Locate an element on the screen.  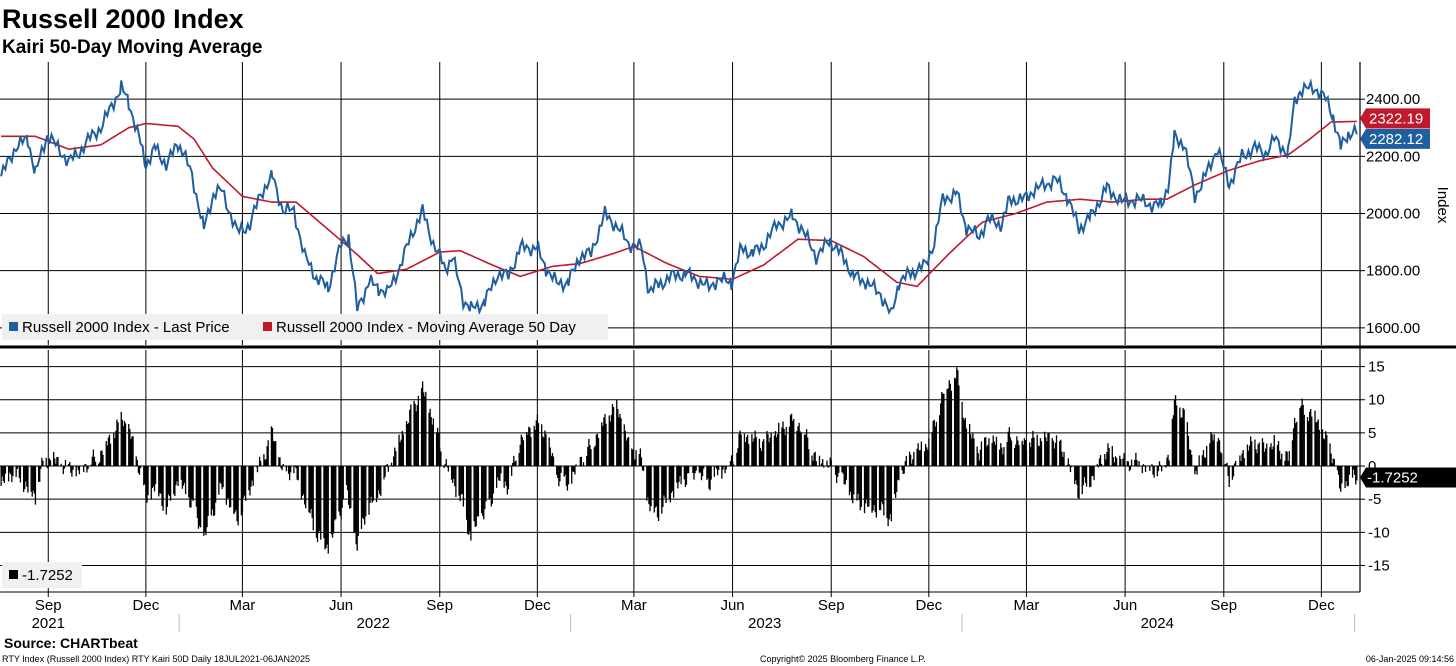
footer-right: 06-Jan-2025 09:14:56 is located at coordinates (1410, 659).